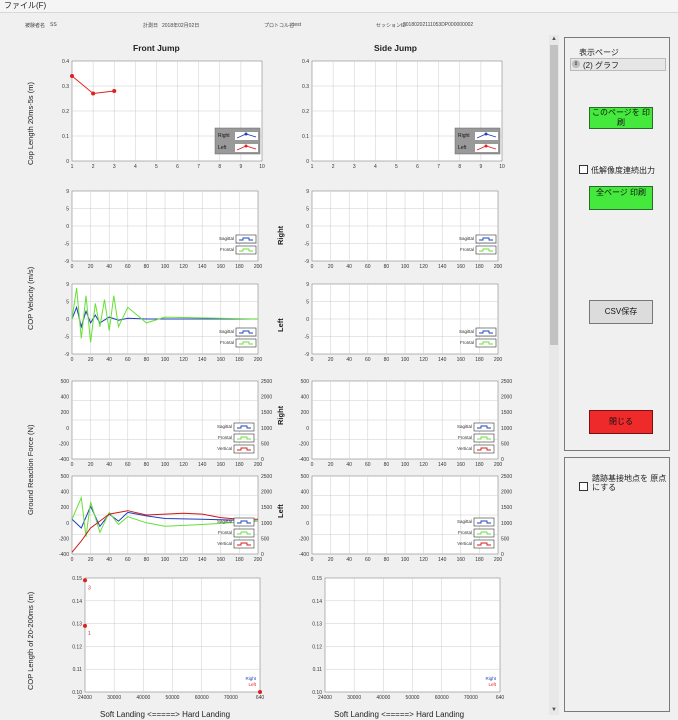  I want to click on close-button: 閉じる, so click(621, 422).